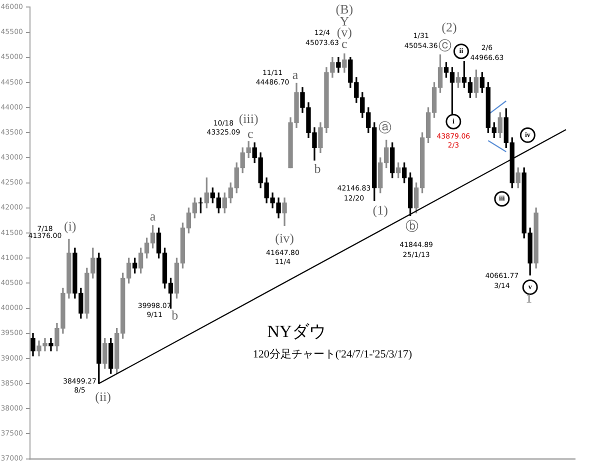 This screenshot has width=605, height=466. What do you see at coordinates (449, 27) in the screenshot?
I see `annotation: (2)` at bounding box center [449, 27].